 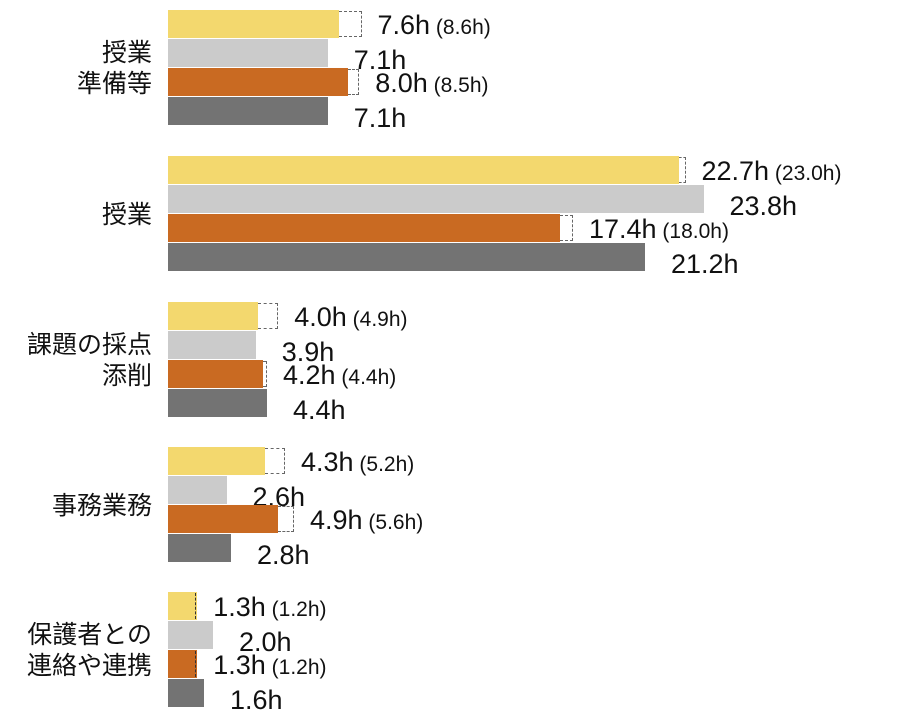 I want to click on value-main: 8.0h, so click(x=401, y=83).